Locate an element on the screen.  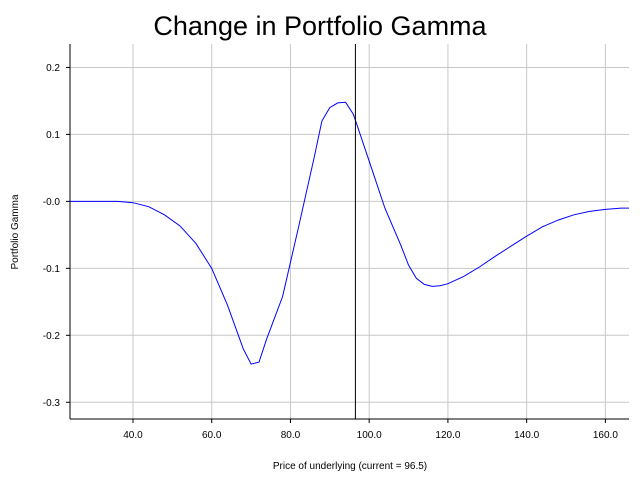
x-tick-label: 100.0 is located at coordinates (369, 435).